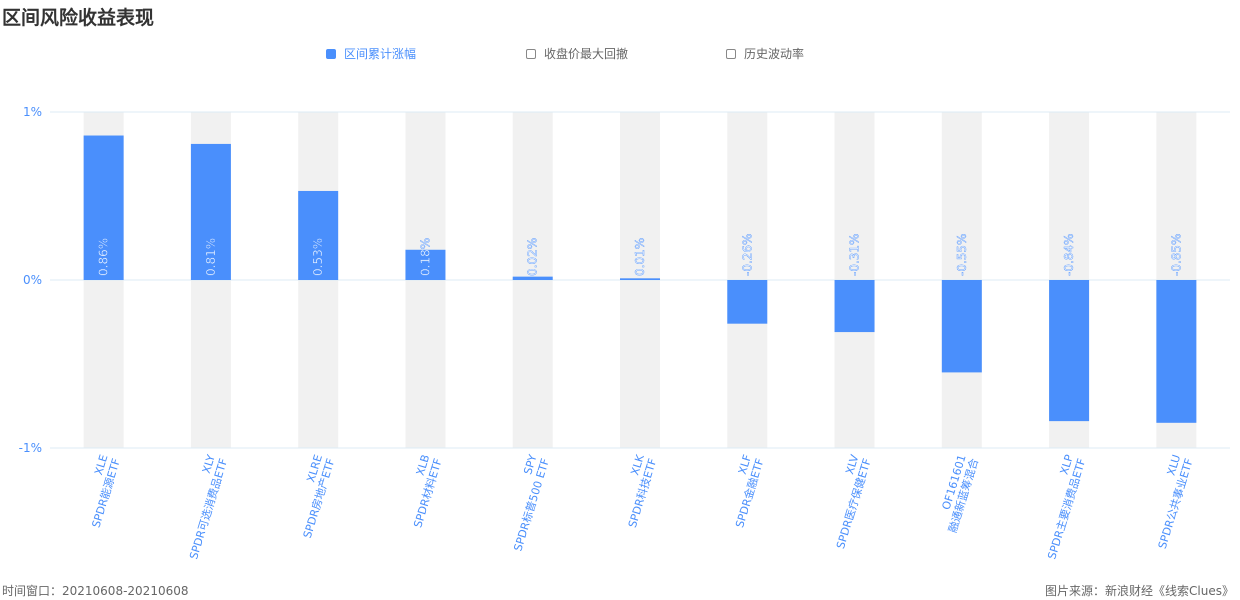  I want to click on category-code: XLU, so click(1174, 465).